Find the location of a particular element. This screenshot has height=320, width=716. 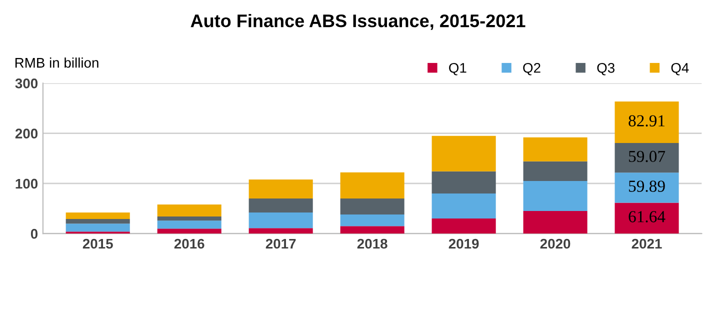

legend-label: Q1 is located at coordinates (457, 69).